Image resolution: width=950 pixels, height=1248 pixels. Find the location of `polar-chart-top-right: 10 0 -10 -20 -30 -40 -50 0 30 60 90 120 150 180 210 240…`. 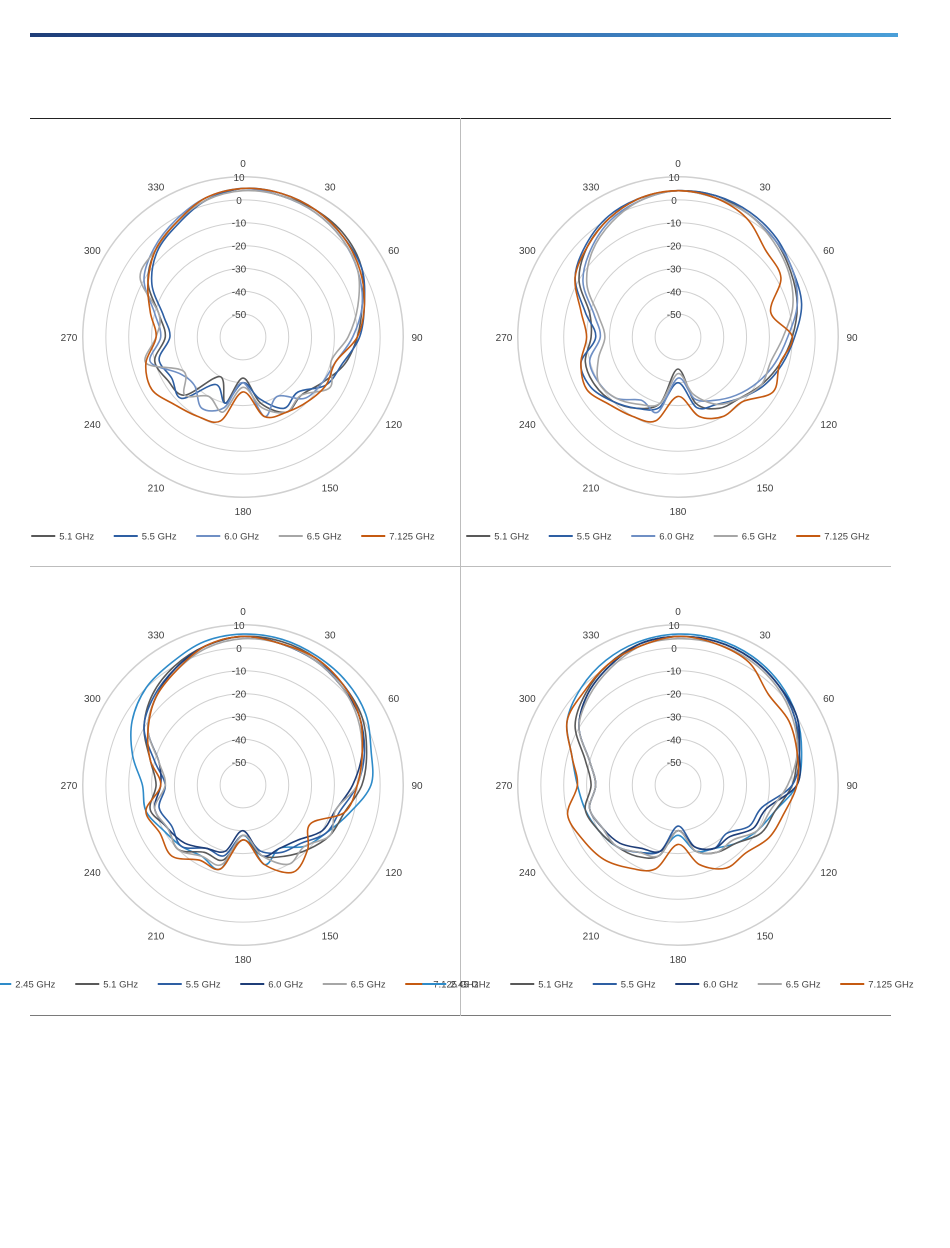

polar-chart-top-right: 10 0 -10 -20 -30 -40 -50 0 30 60 90 120 150 180 210 240… is located at coordinates (675, 352).